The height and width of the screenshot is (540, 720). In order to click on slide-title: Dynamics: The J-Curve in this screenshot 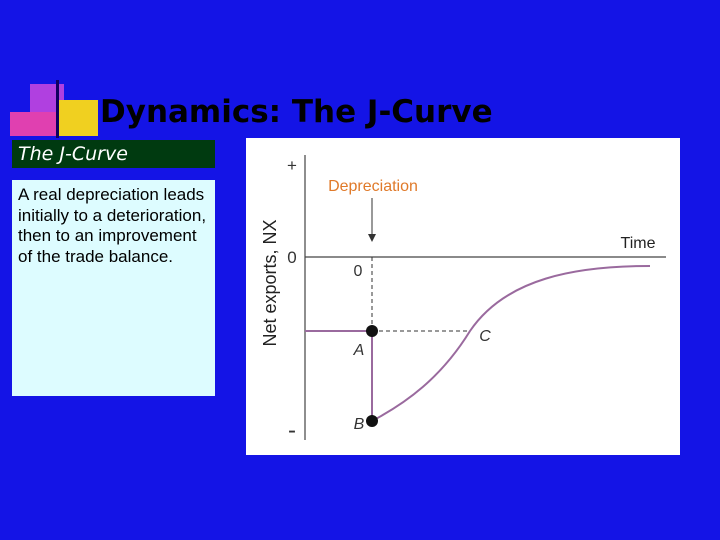, I will do `click(296, 112)`.